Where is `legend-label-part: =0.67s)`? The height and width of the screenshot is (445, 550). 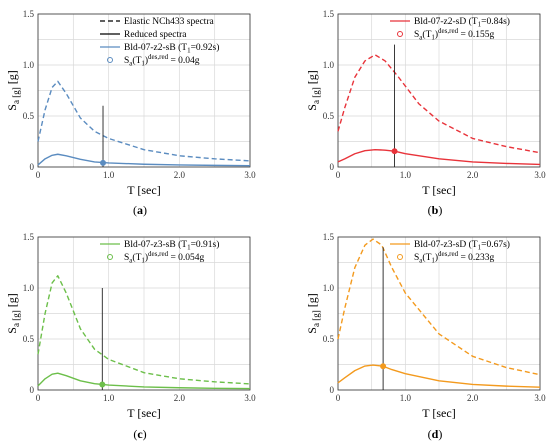
legend-label-part: =0.67s) is located at coordinates (495, 244).